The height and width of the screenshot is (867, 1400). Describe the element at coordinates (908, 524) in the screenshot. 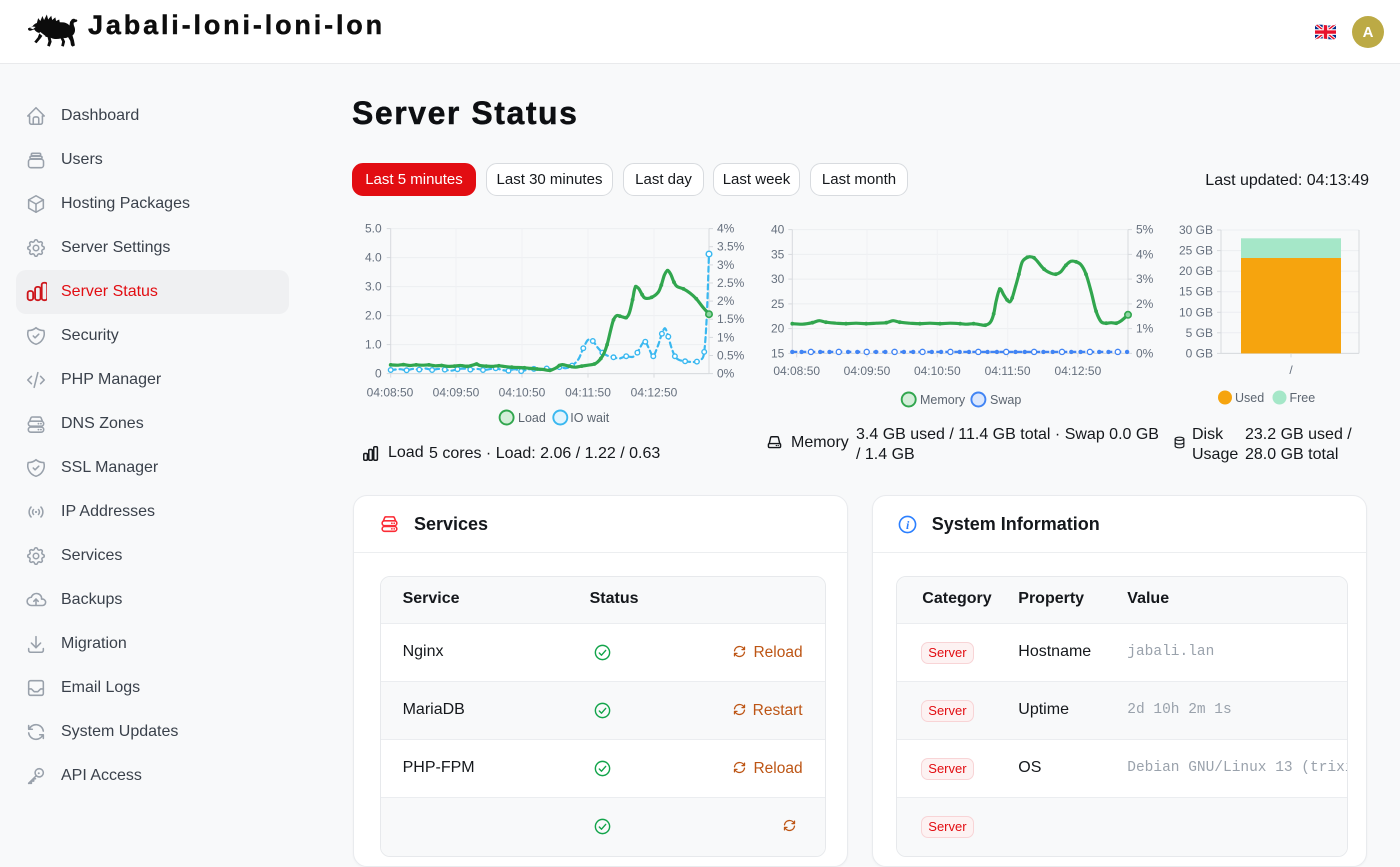

I see `svg-text: i` at that location.